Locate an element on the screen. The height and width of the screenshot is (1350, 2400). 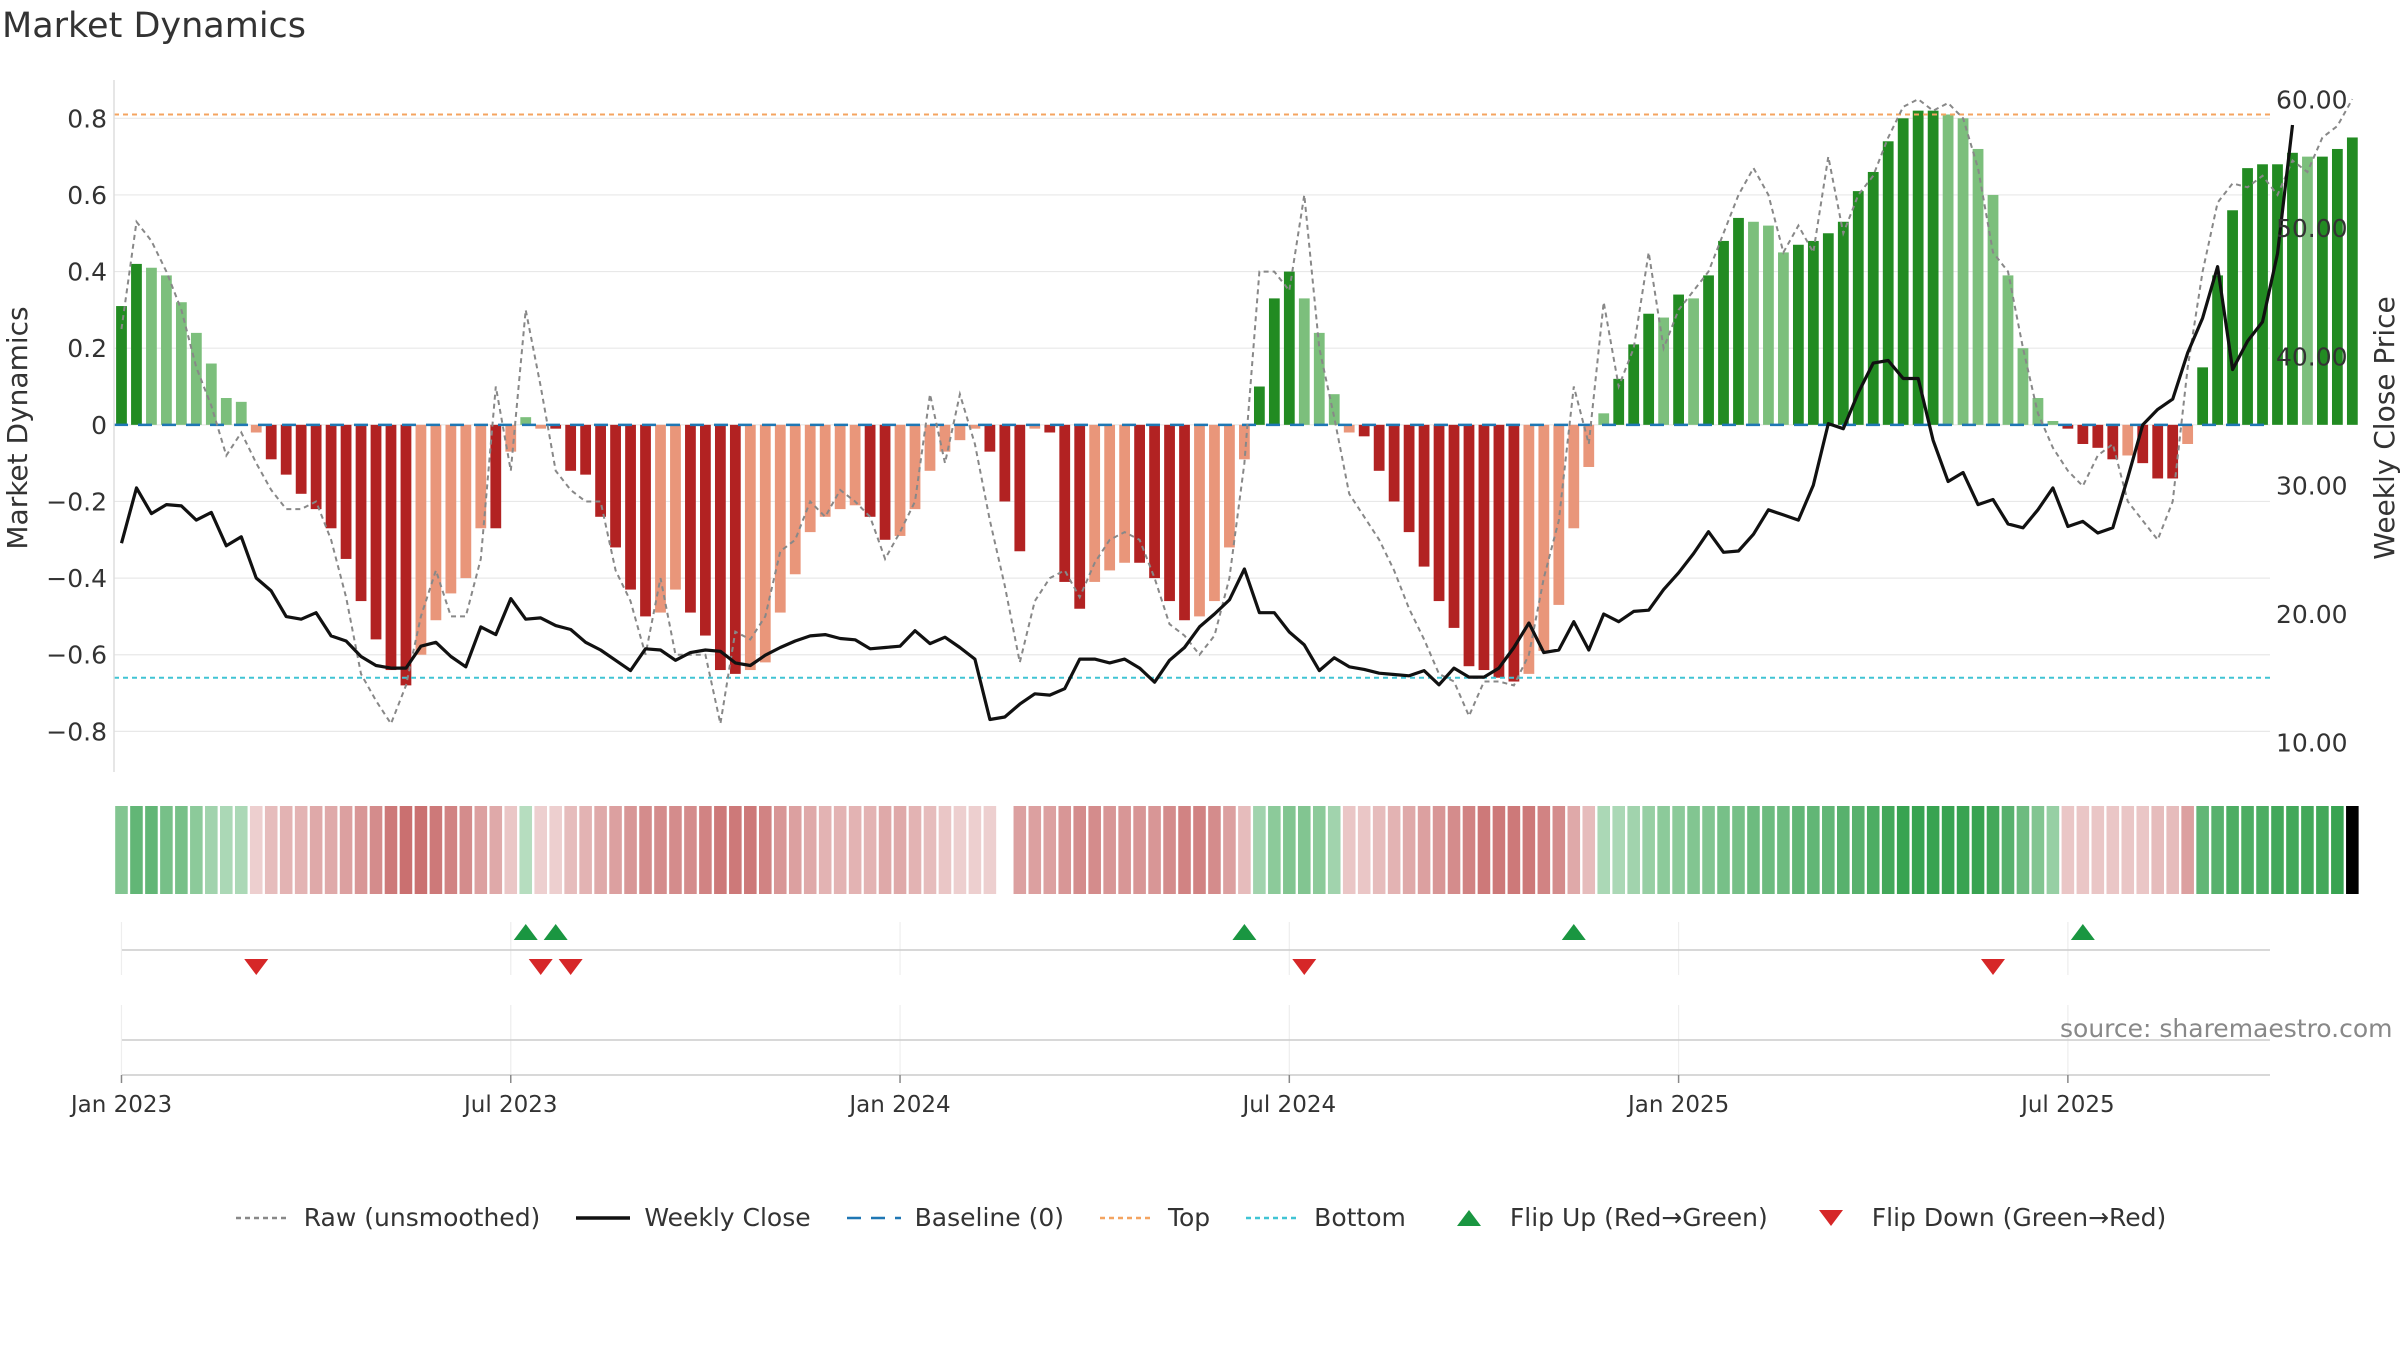
y-tick-label-0: −0.8 is located at coordinates (76, 731).